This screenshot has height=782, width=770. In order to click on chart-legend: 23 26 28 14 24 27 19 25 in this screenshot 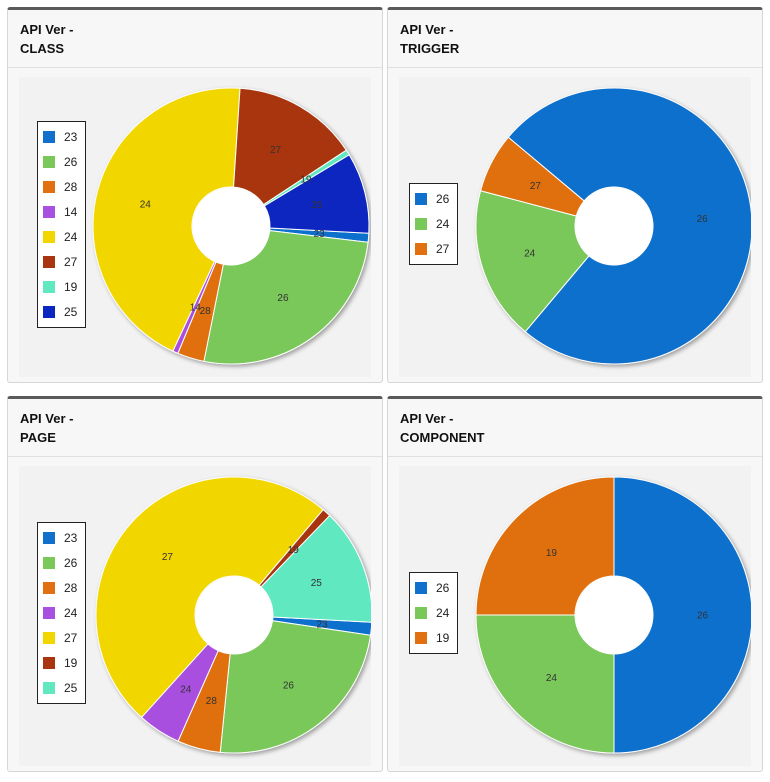, I will do `click(62, 224)`.